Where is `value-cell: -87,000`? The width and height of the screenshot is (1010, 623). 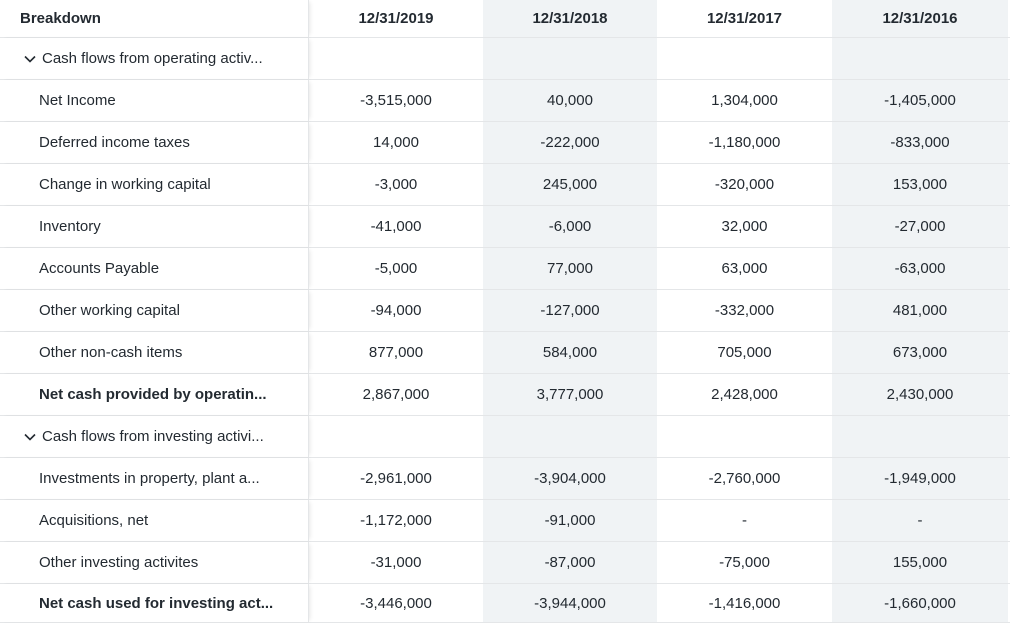
value-cell: -87,000 is located at coordinates (570, 562).